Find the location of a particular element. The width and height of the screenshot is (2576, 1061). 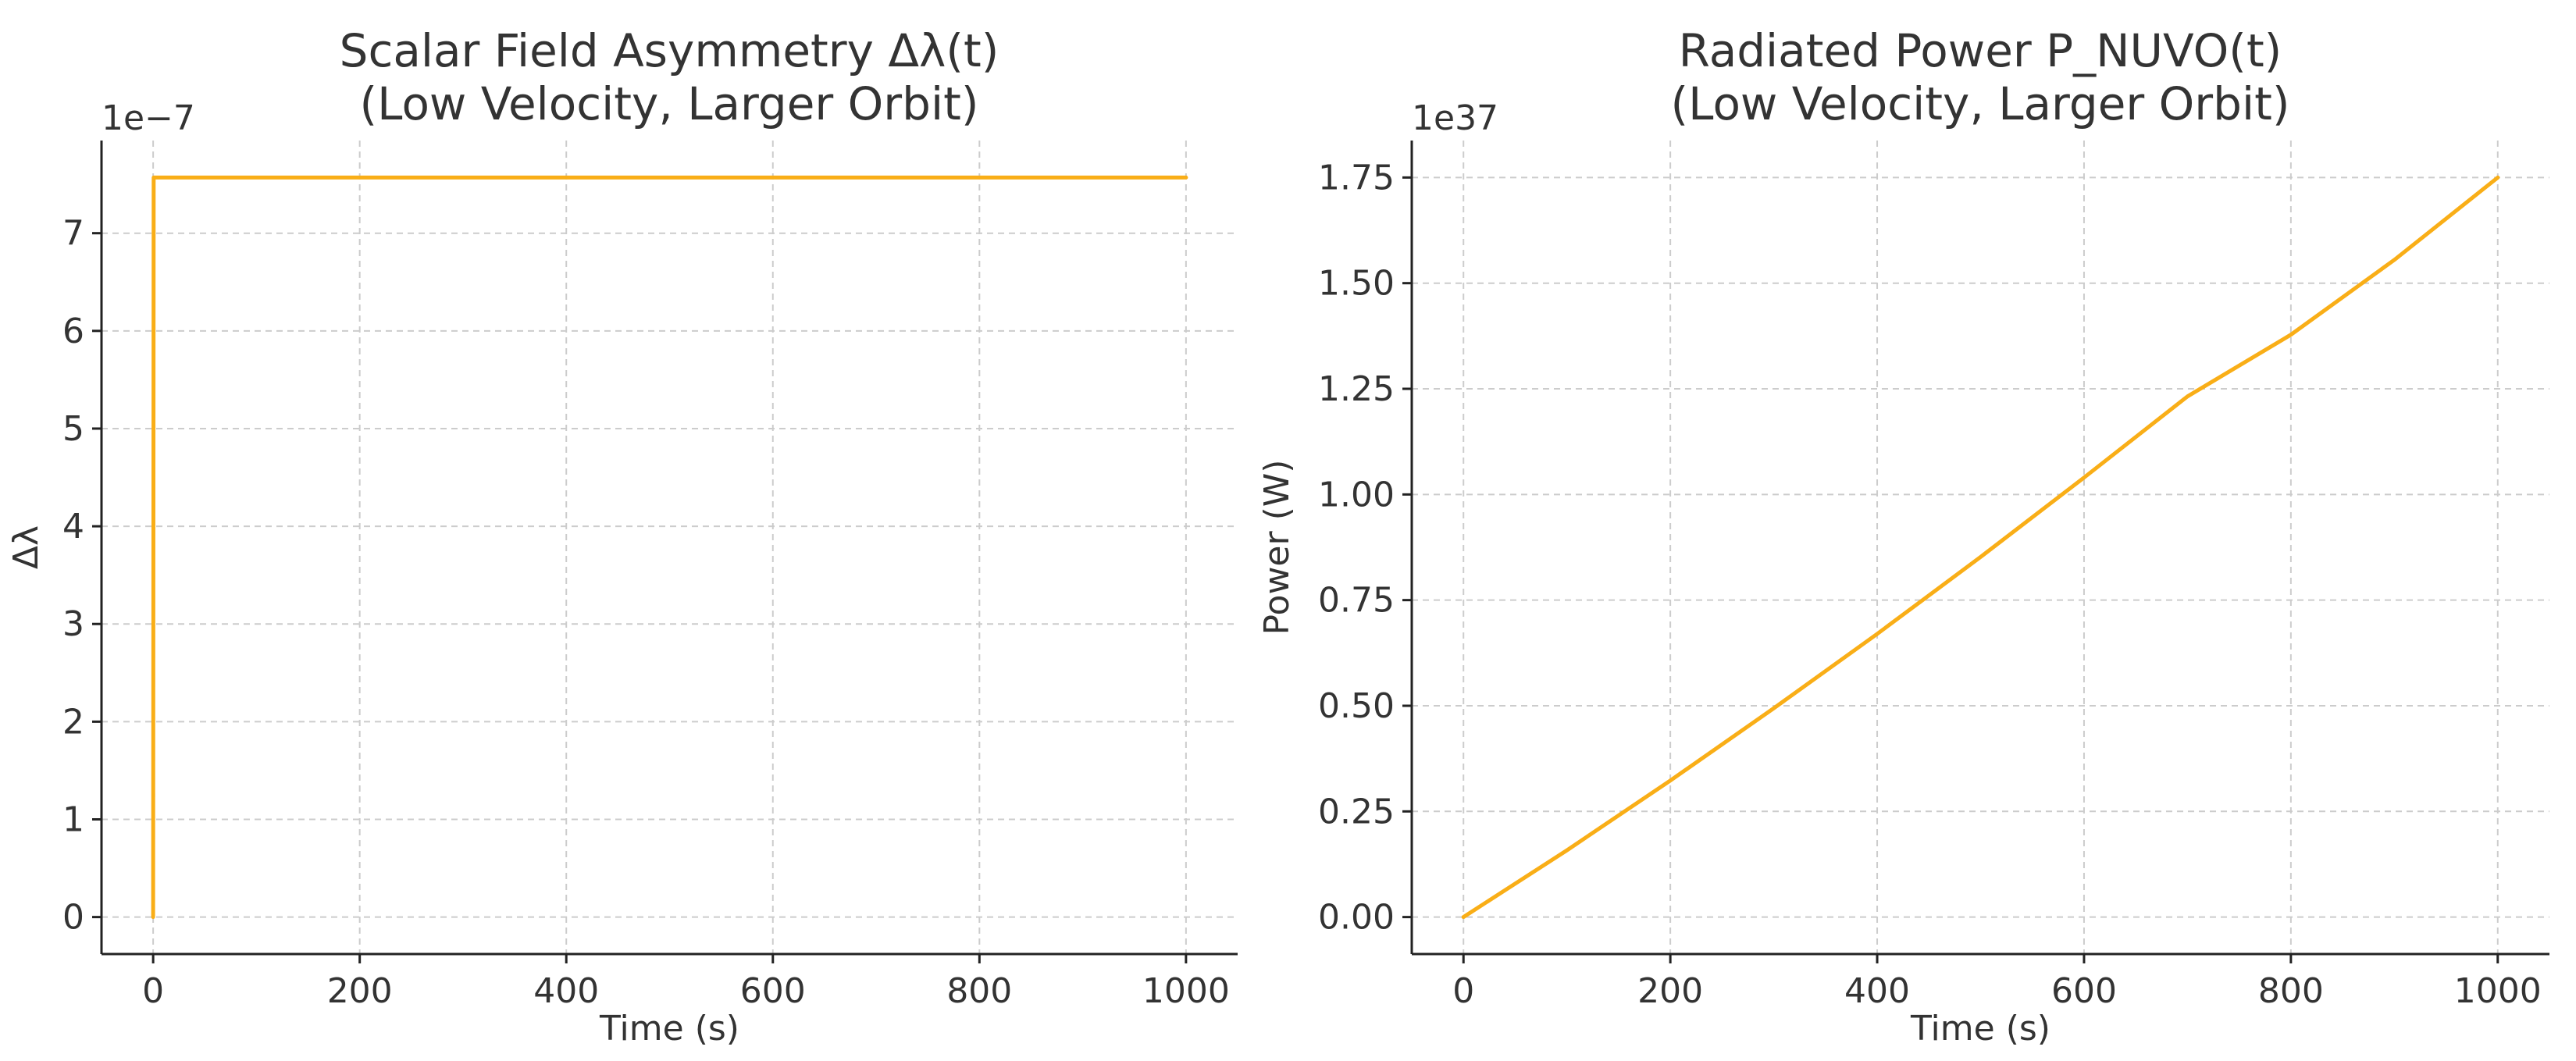

y-tick-label: 1.00 is located at coordinates (1356, 494).